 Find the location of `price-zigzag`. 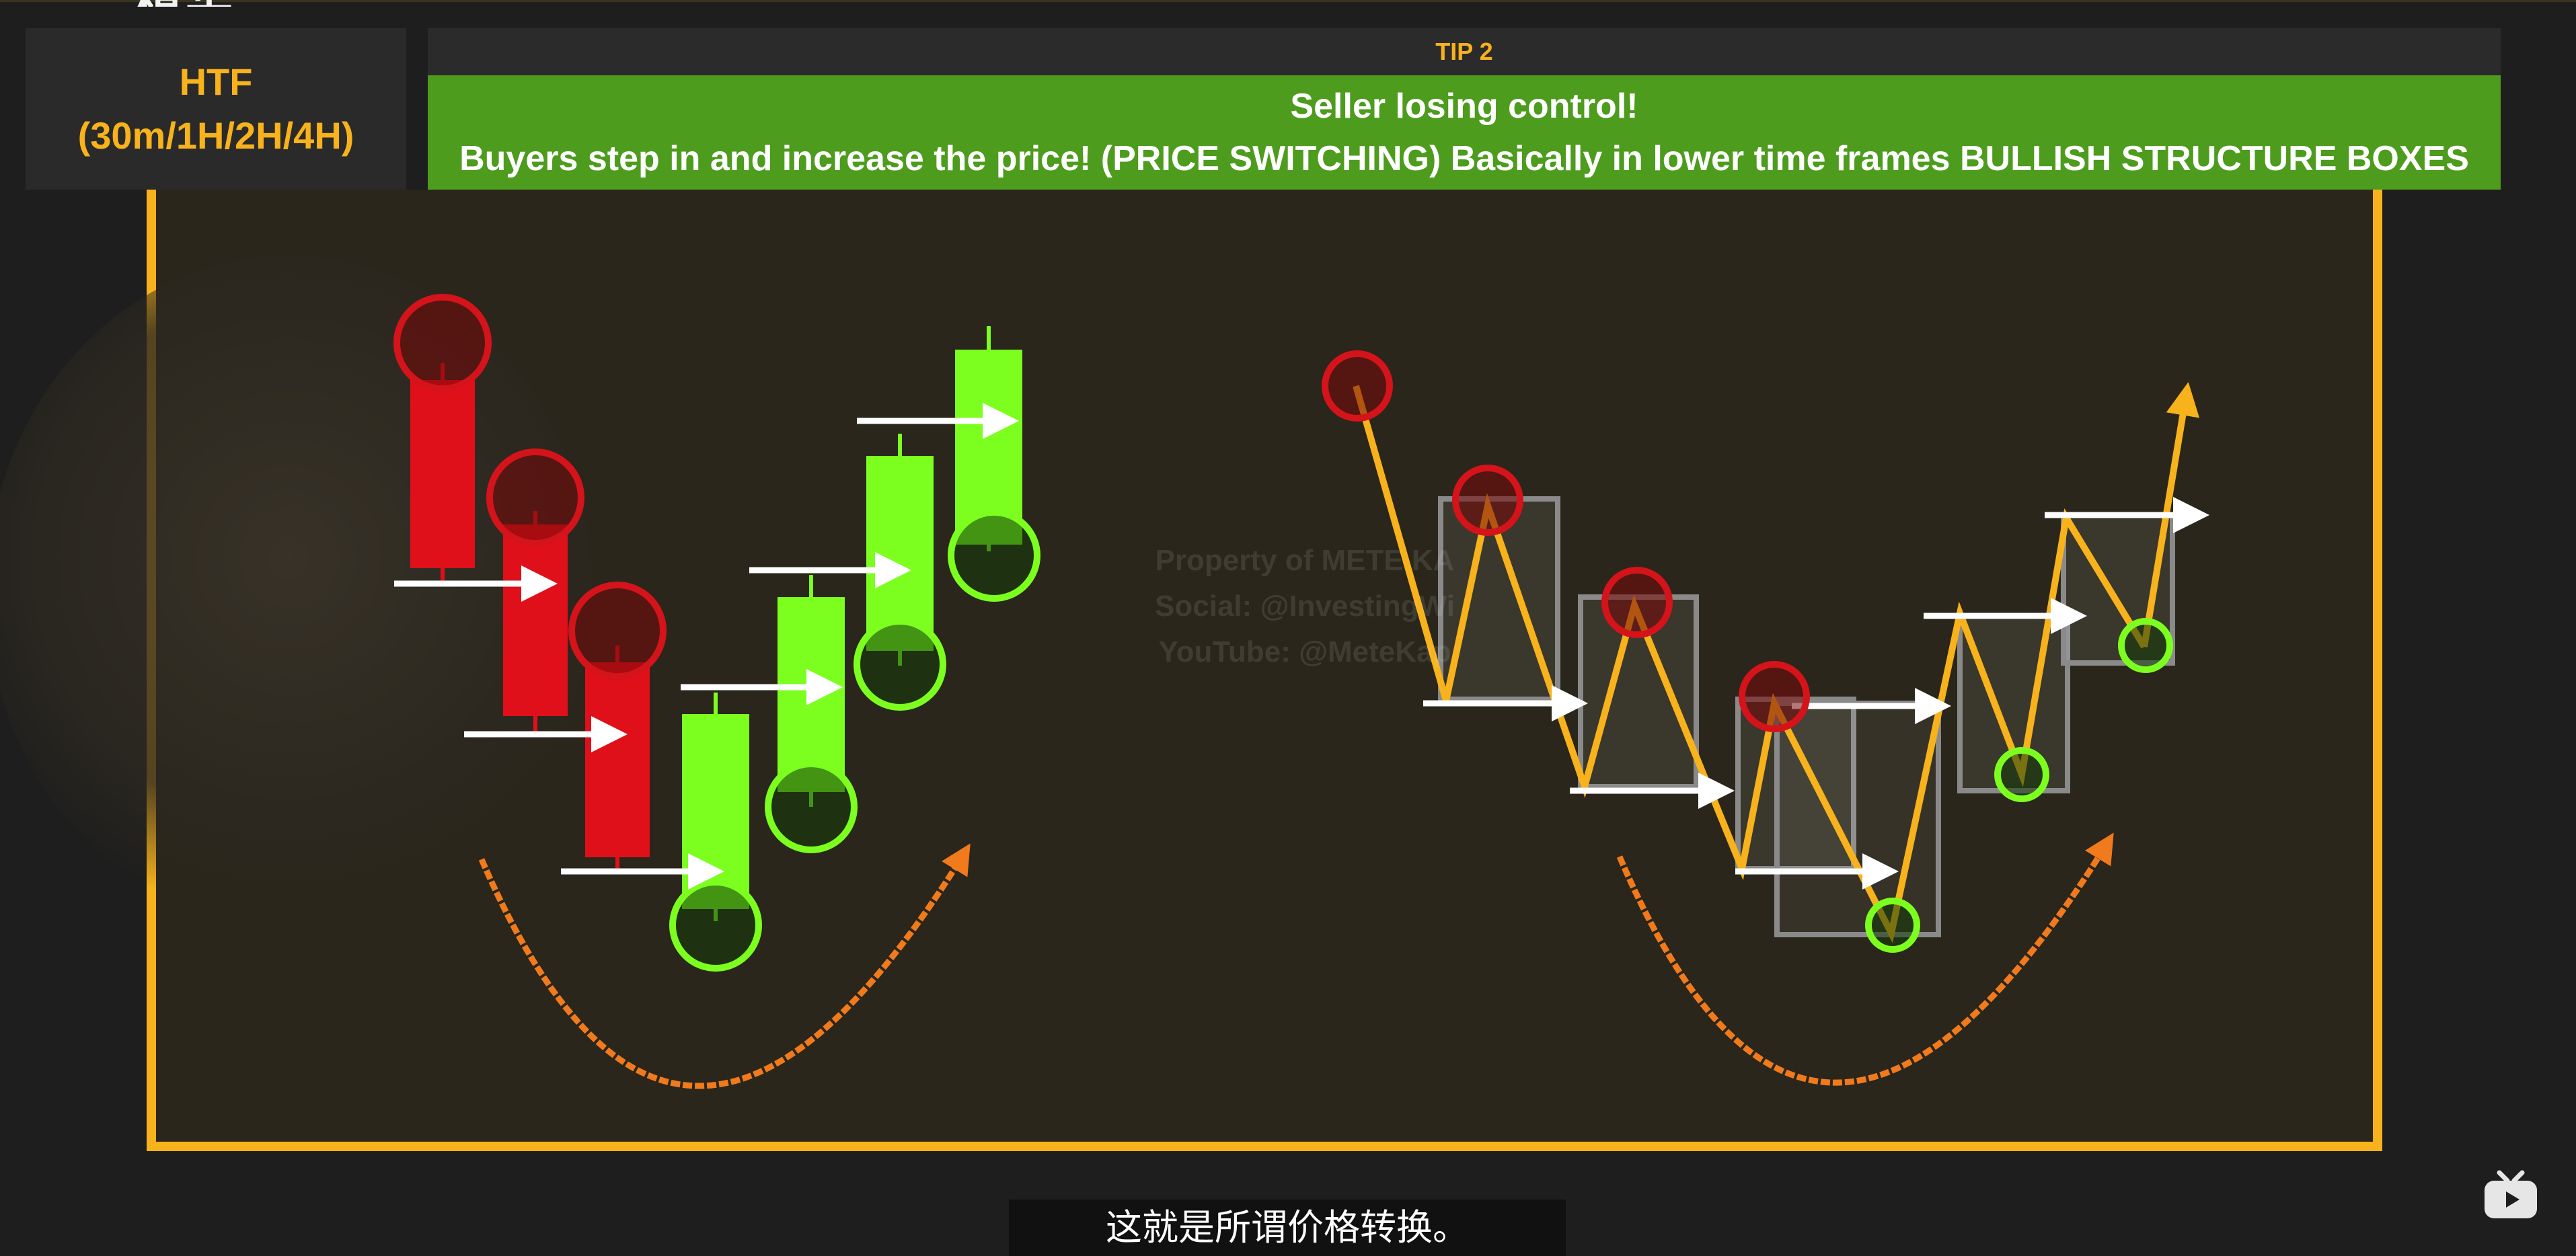

price-zigzag is located at coordinates (1750, 664).